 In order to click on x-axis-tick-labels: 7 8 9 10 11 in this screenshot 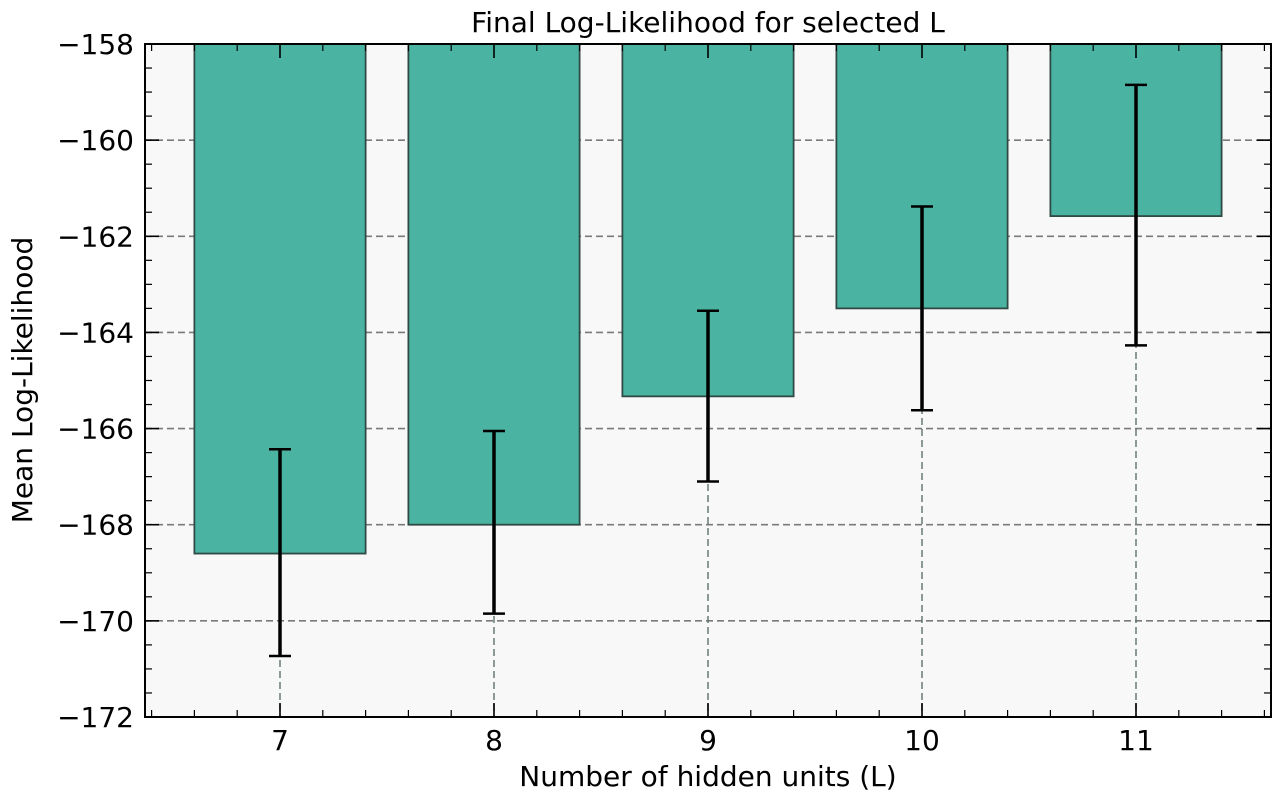, I will do `click(712, 740)`.